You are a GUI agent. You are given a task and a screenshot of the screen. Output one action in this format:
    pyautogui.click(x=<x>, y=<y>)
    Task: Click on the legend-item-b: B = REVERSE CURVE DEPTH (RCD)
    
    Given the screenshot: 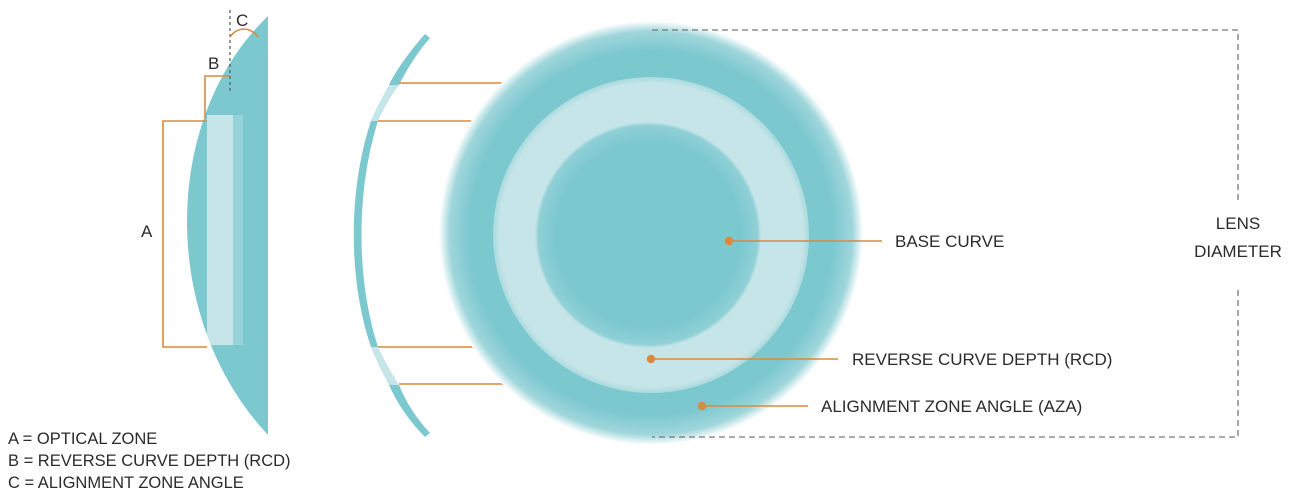 What is the action you would take?
    pyautogui.click(x=149, y=461)
    